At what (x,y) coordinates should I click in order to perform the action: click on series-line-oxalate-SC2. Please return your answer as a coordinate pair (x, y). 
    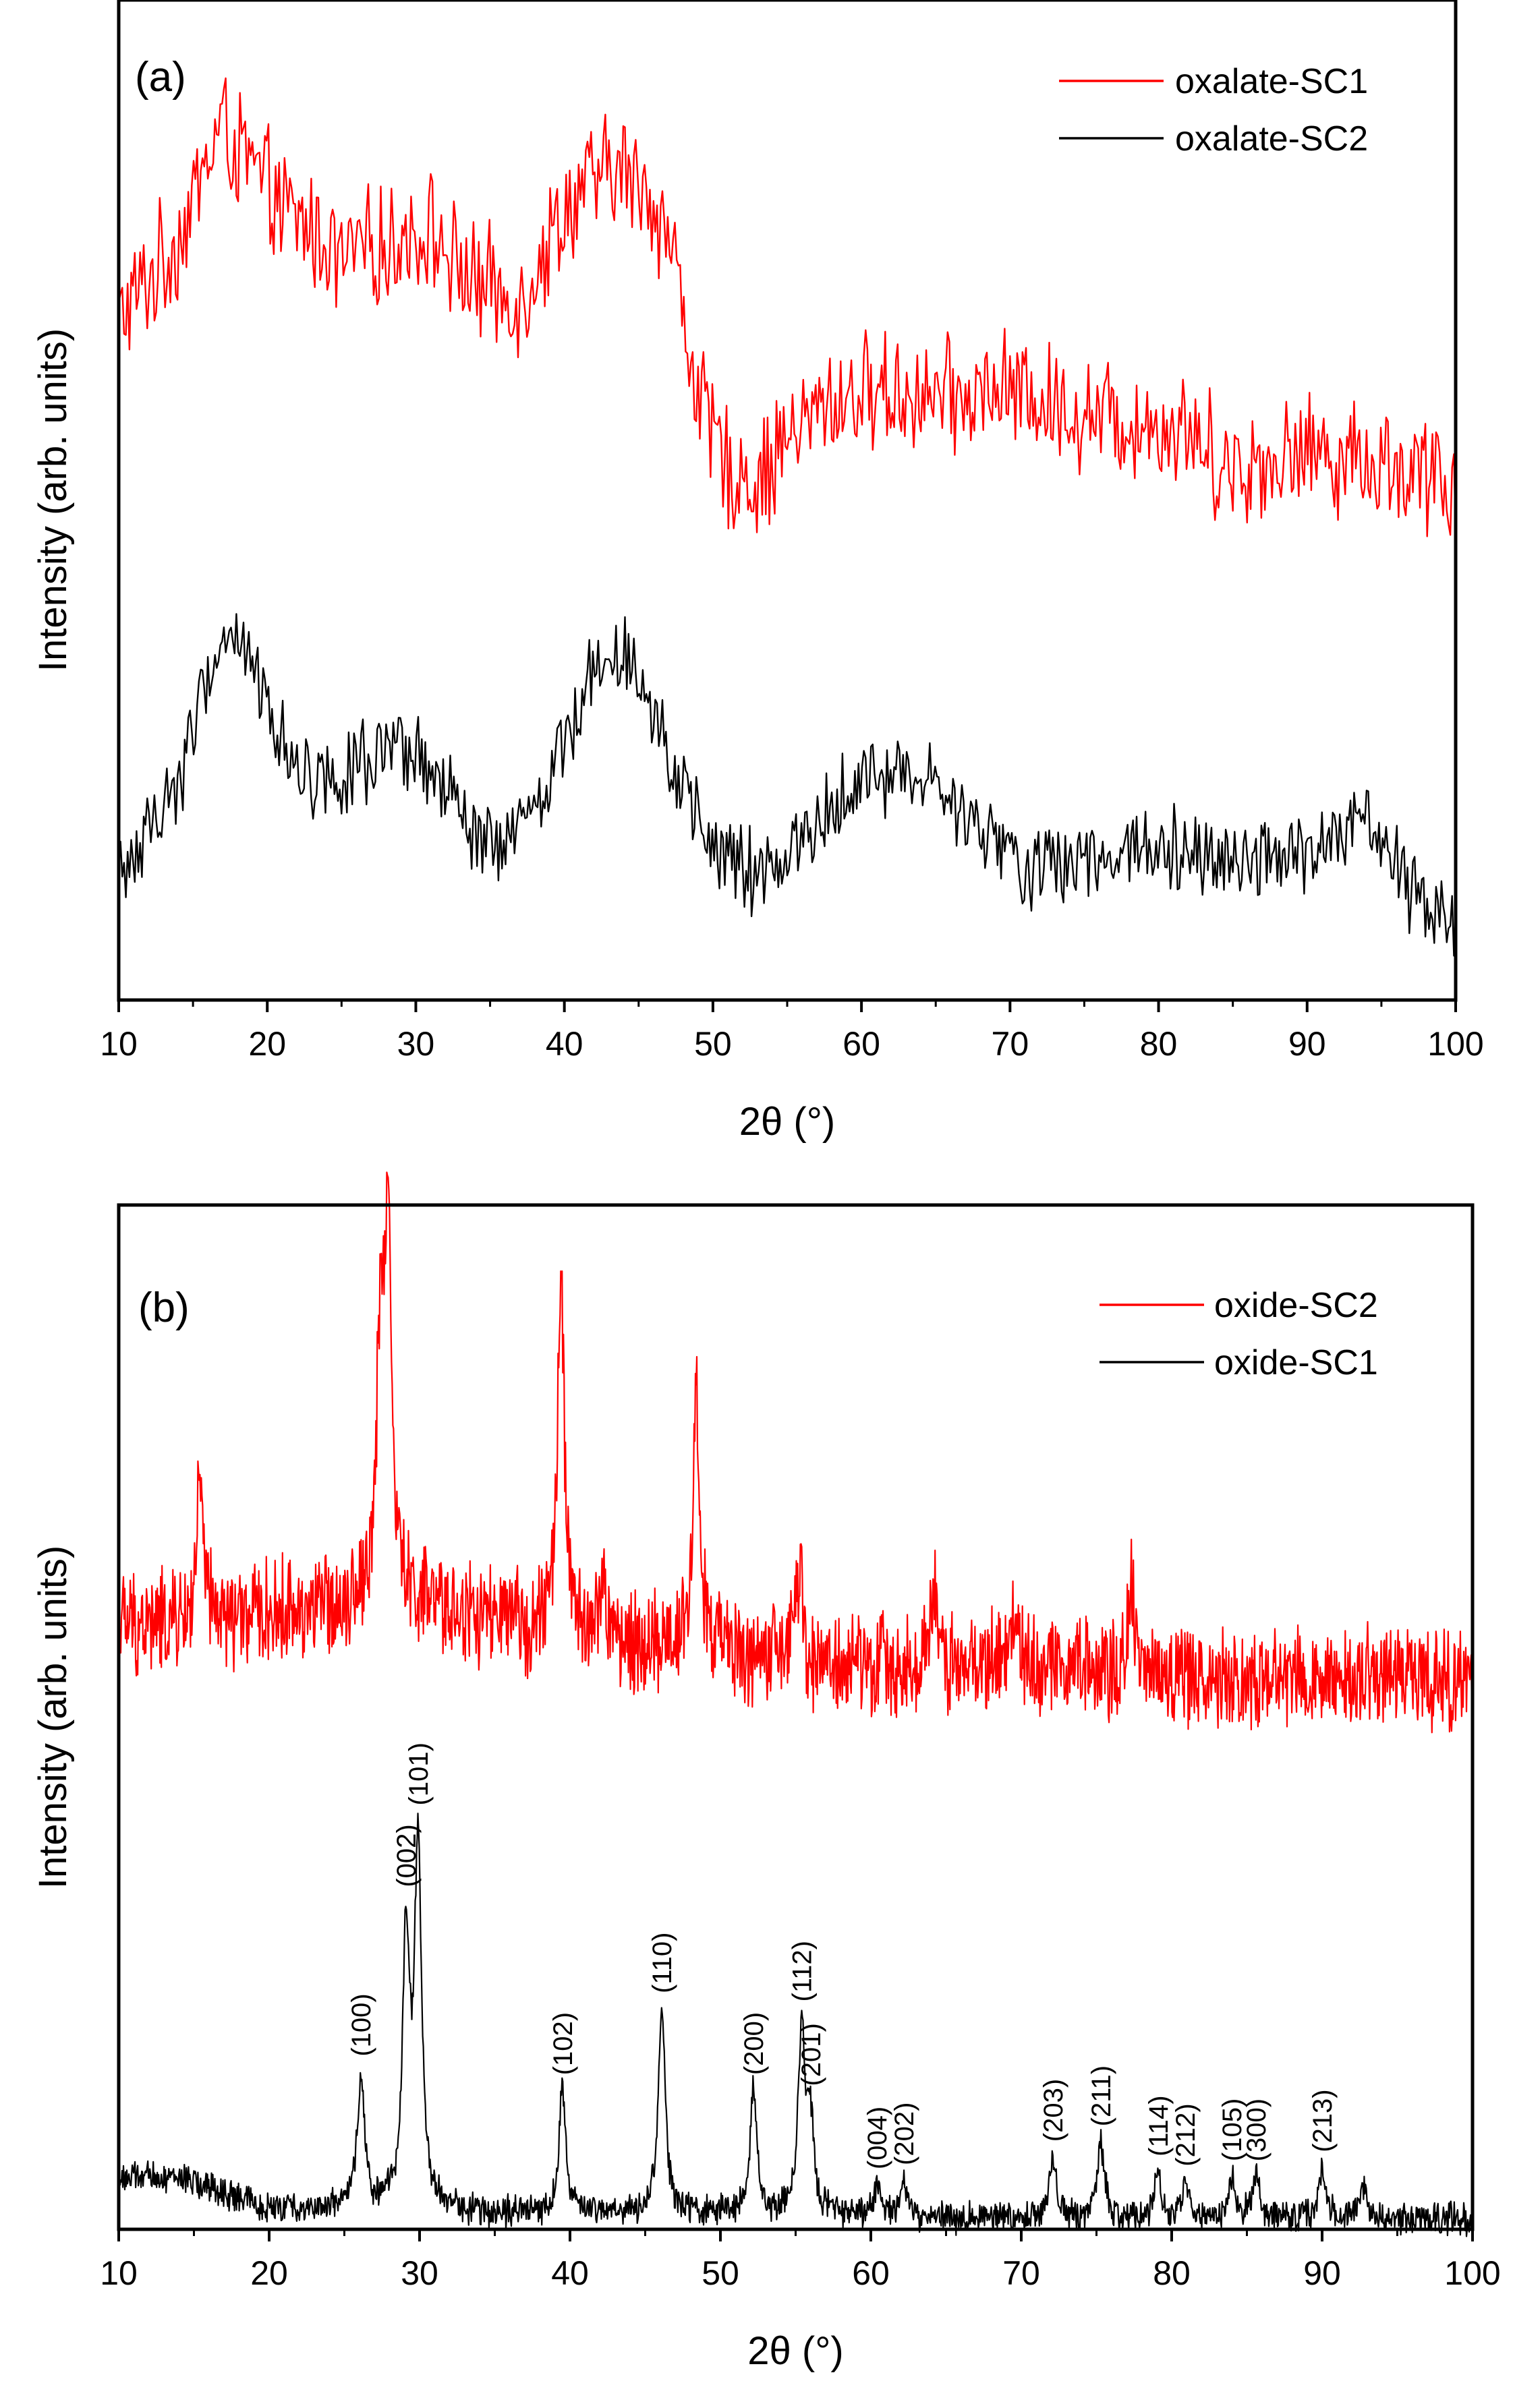
    Looking at the image, I should click on (787, 785).